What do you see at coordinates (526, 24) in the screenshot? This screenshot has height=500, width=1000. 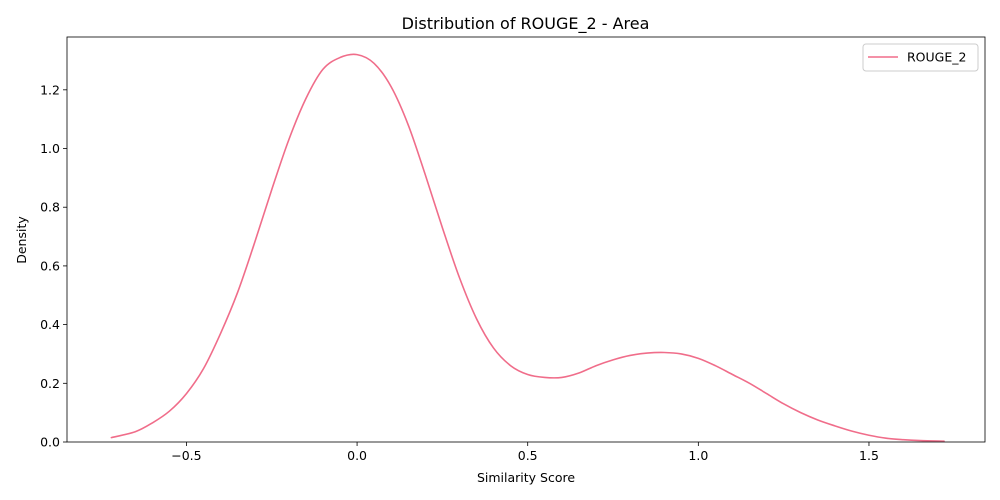 I see `chart-title: Distribution of ROUGE_2 - Area` at bounding box center [526, 24].